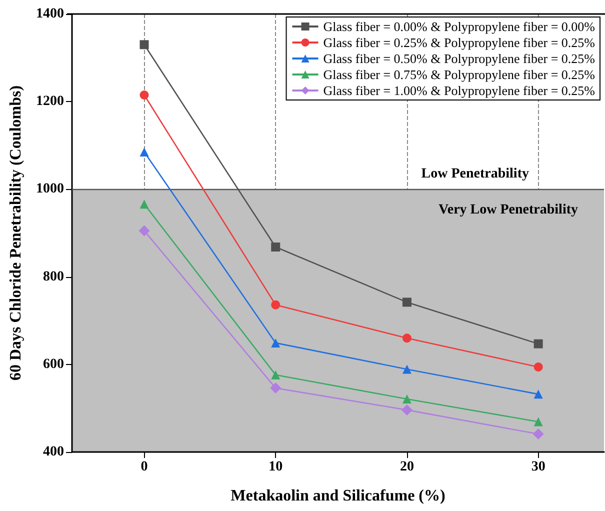 This screenshot has width=605, height=511. What do you see at coordinates (475, 174) in the screenshot?
I see `ref-line-label: Low Penetrability` at bounding box center [475, 174].